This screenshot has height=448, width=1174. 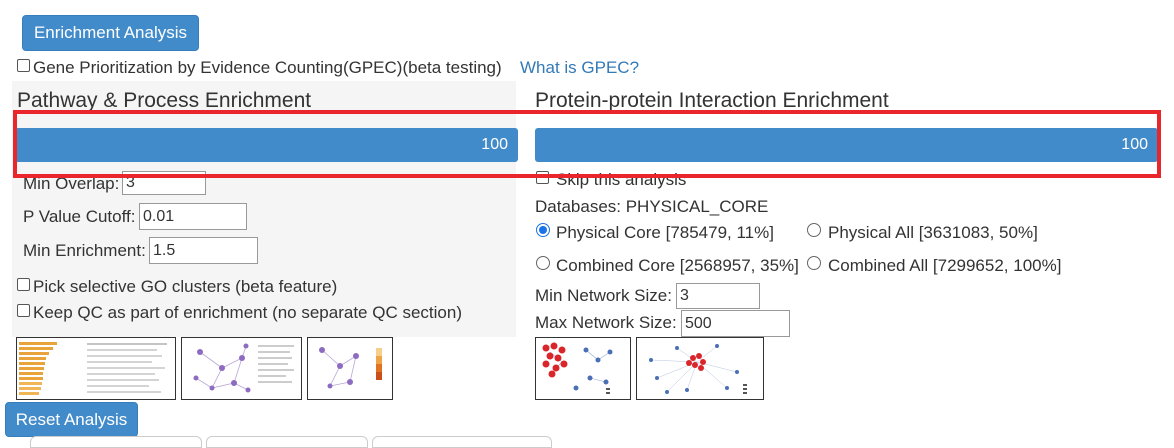 I want to click on physical-core-radio, so click(x=543, y=230).